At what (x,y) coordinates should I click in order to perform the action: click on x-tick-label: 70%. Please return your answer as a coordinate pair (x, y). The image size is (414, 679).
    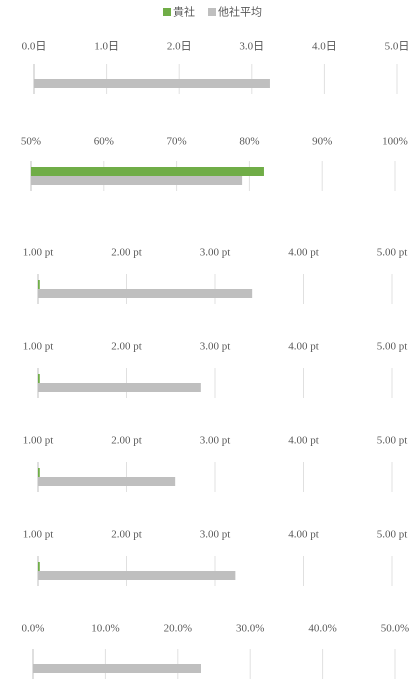
    Looking at the image, I should click on (177, 142).